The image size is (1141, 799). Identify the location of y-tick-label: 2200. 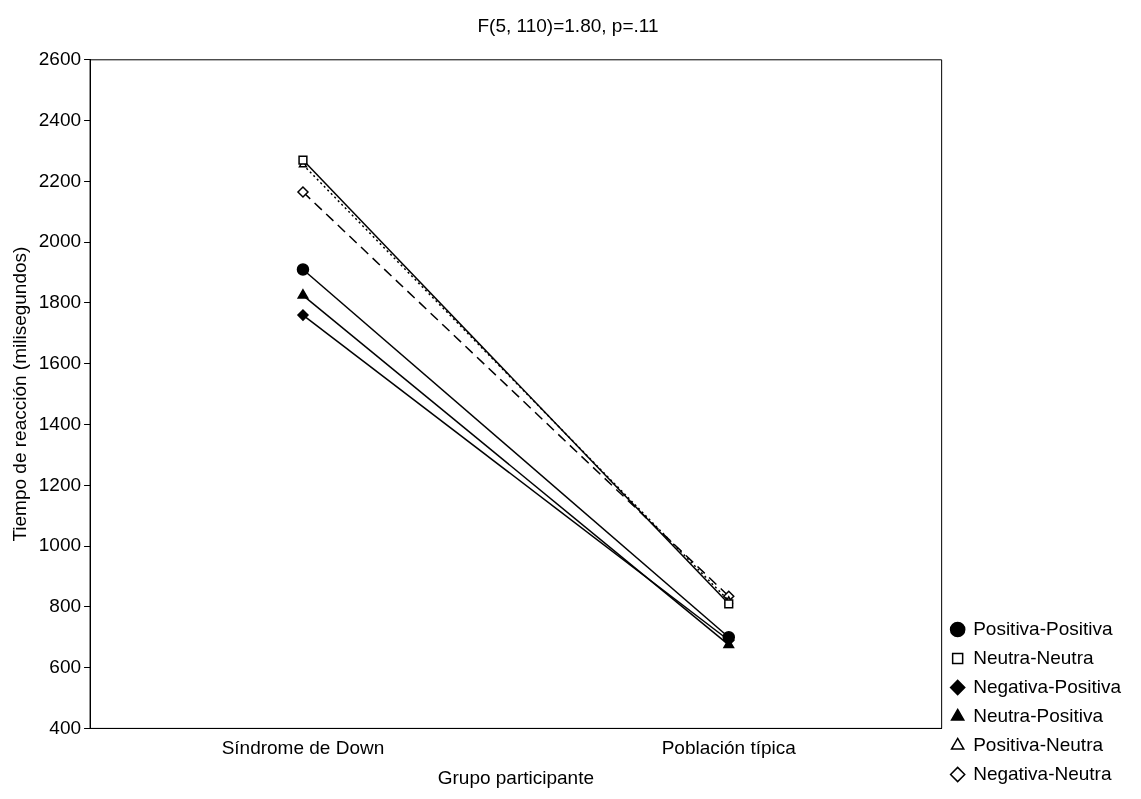
(60, 180).